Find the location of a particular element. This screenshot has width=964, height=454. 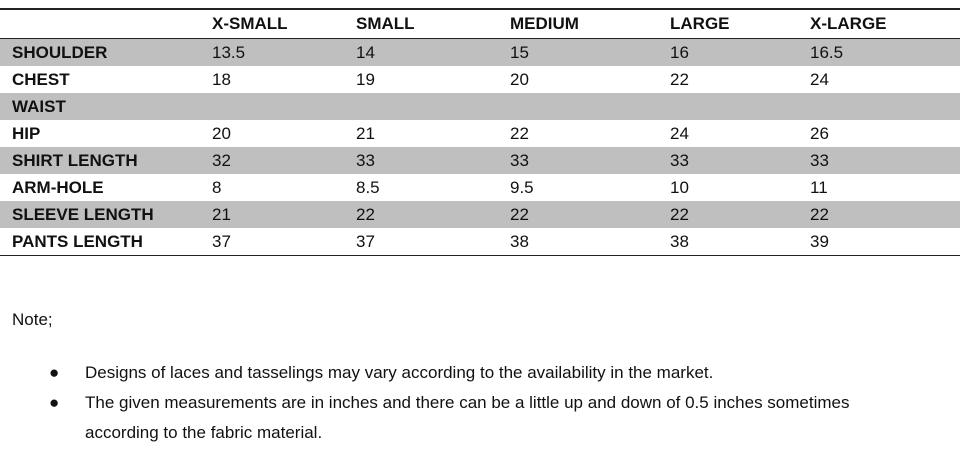

header-medium: MEDIUM is located at coordinates (590, 24).